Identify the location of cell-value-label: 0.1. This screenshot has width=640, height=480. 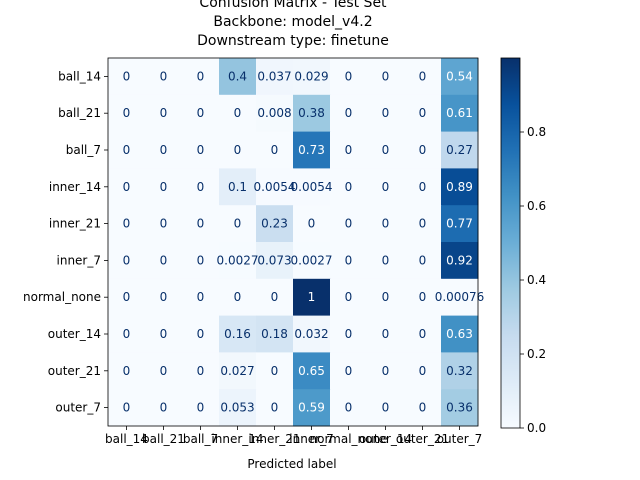
(237, 187).